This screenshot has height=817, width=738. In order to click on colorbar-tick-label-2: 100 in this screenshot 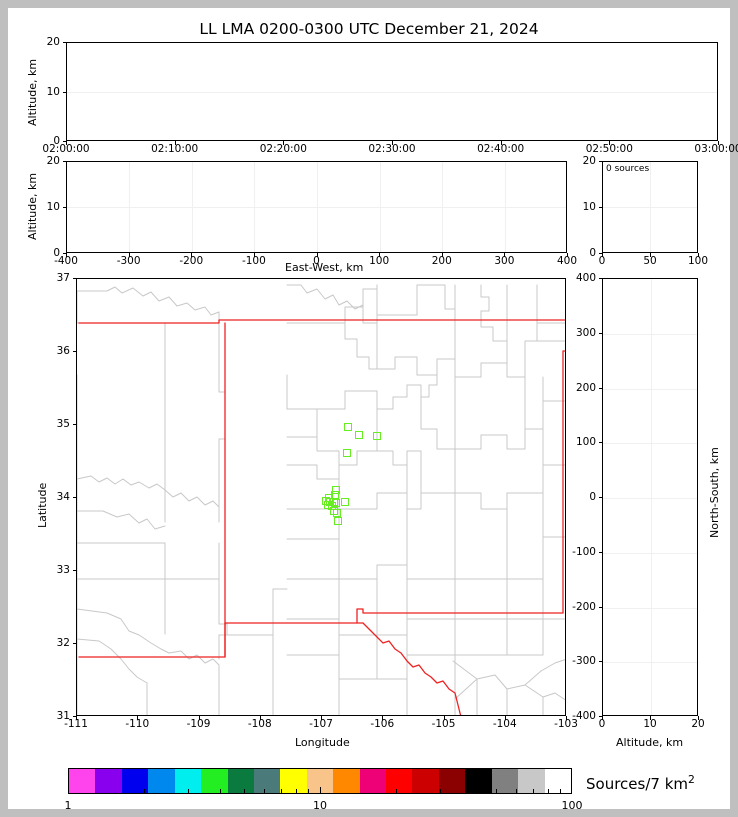, I will do `click(572, 805)`.